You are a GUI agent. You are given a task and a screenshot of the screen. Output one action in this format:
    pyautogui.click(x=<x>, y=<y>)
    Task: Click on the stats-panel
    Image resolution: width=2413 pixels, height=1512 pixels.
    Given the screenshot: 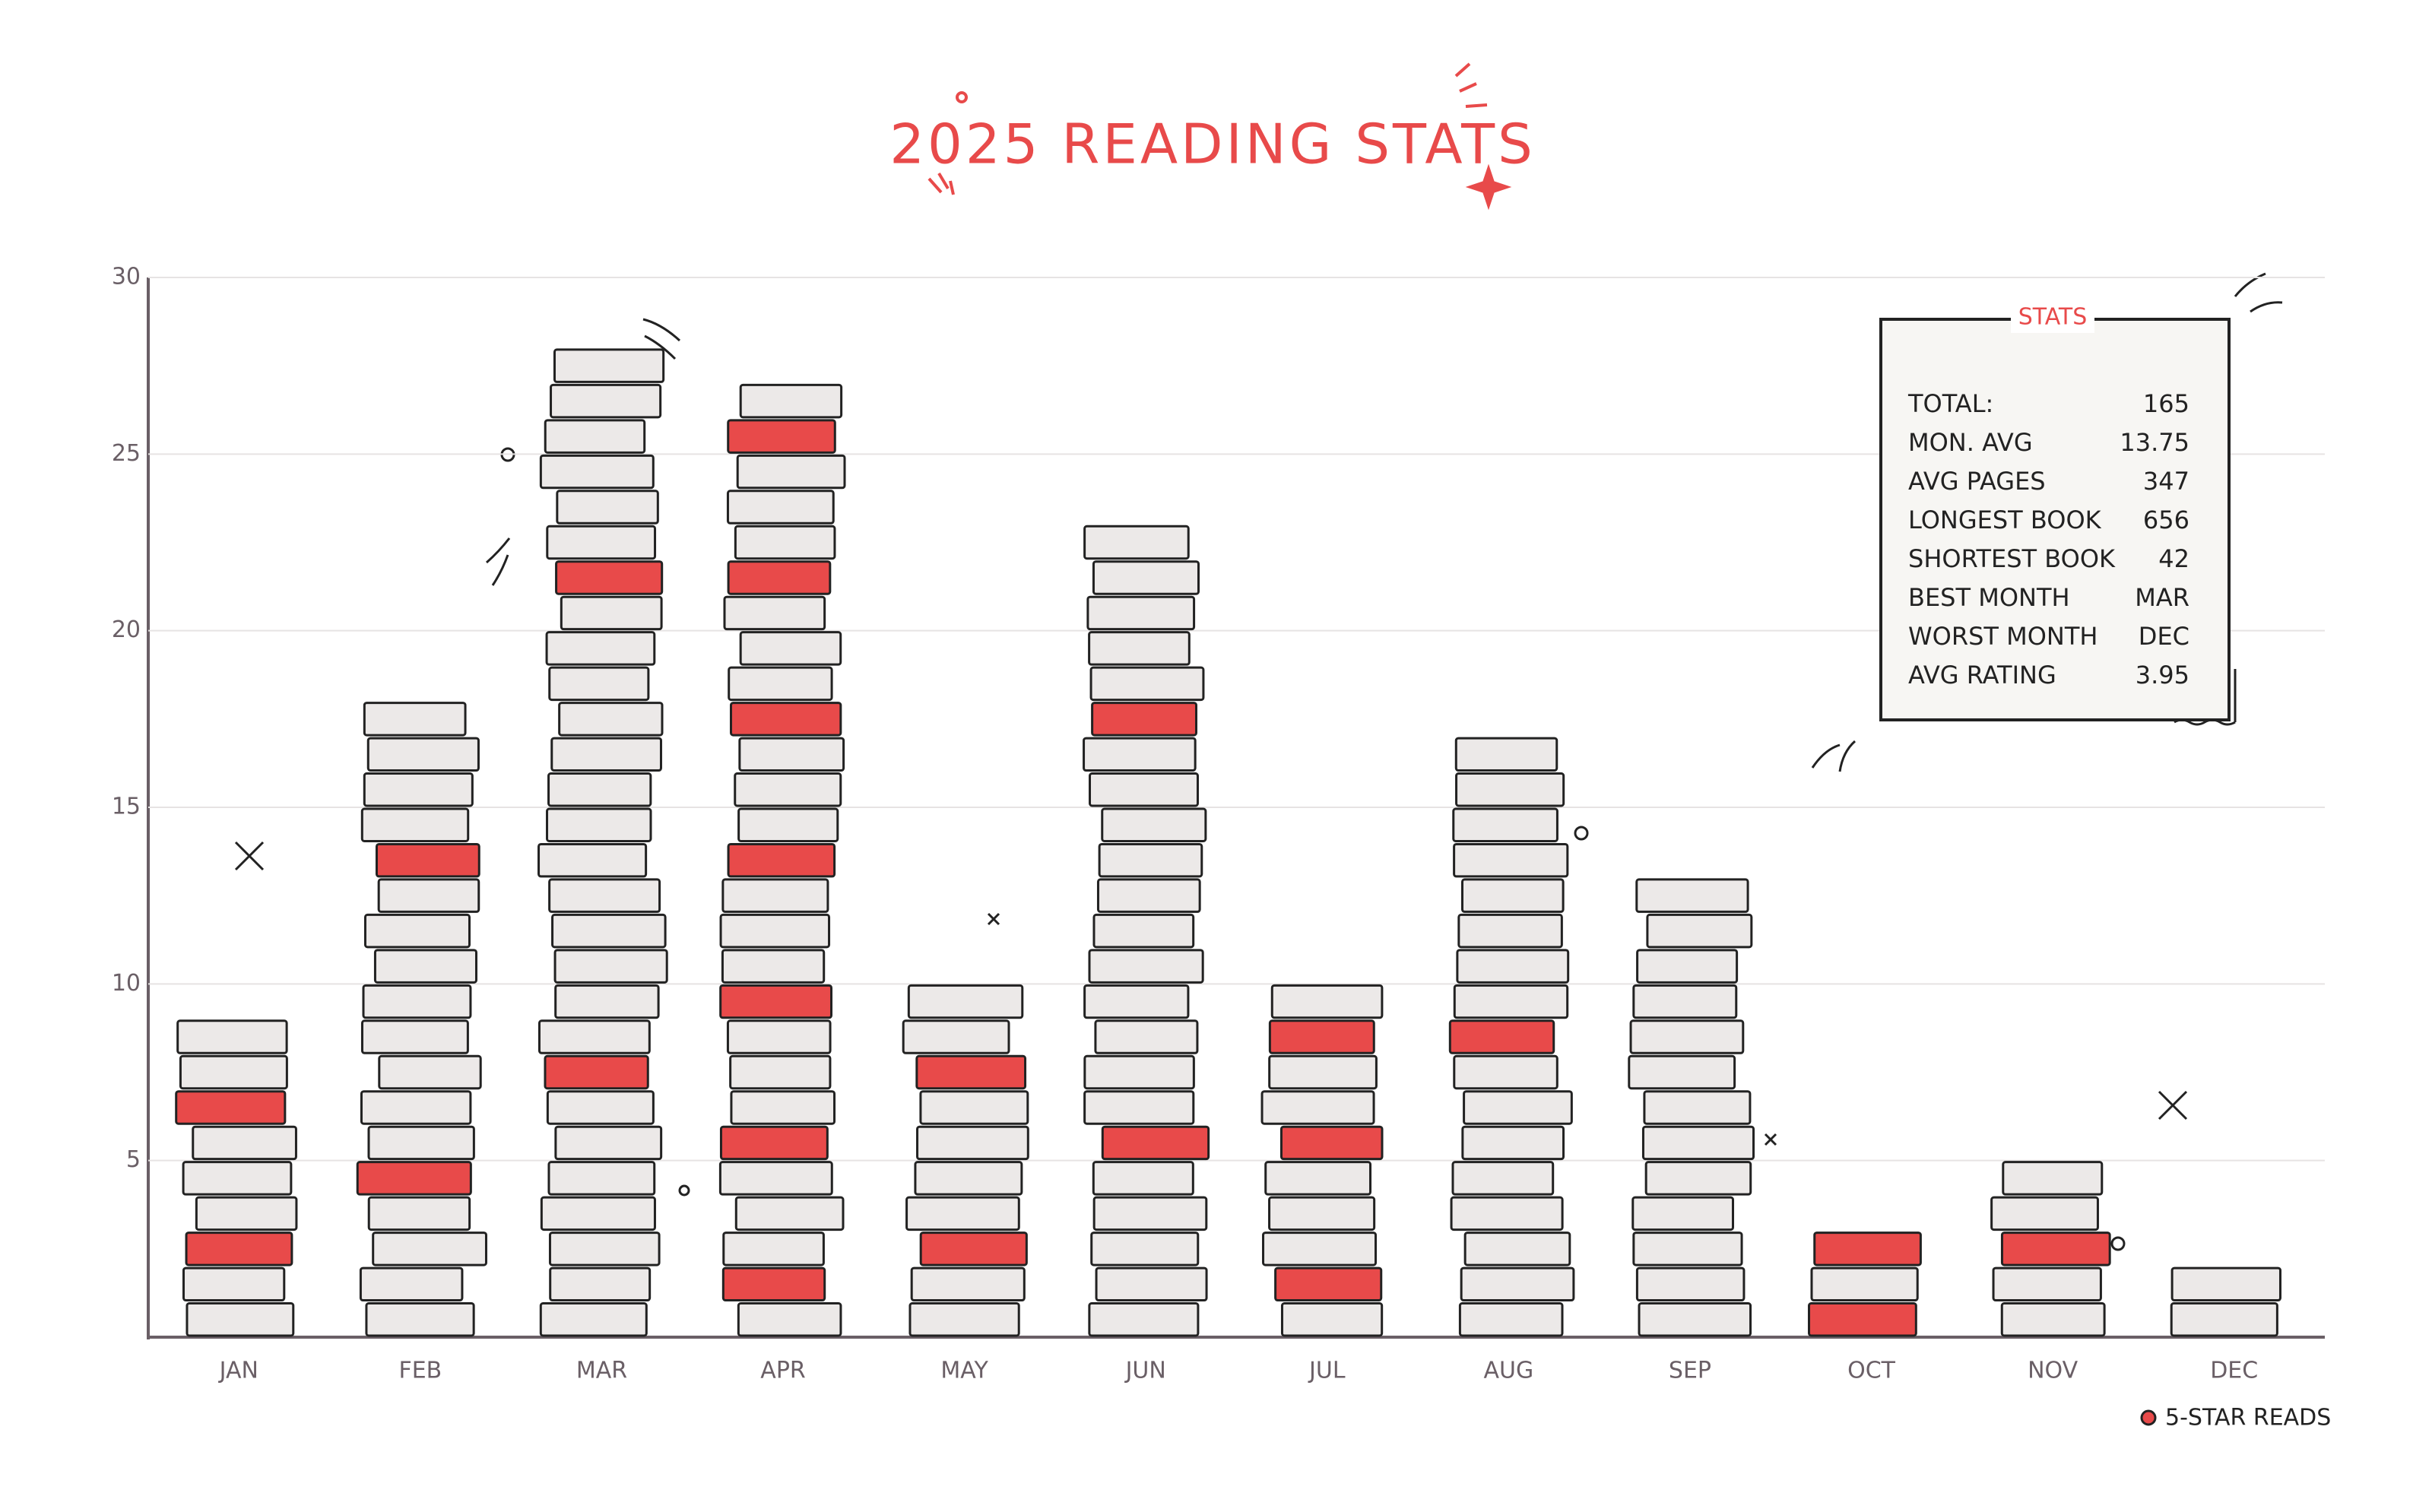 What is the action you would take?
    pyautogui.click(x=2055, y=519)
    